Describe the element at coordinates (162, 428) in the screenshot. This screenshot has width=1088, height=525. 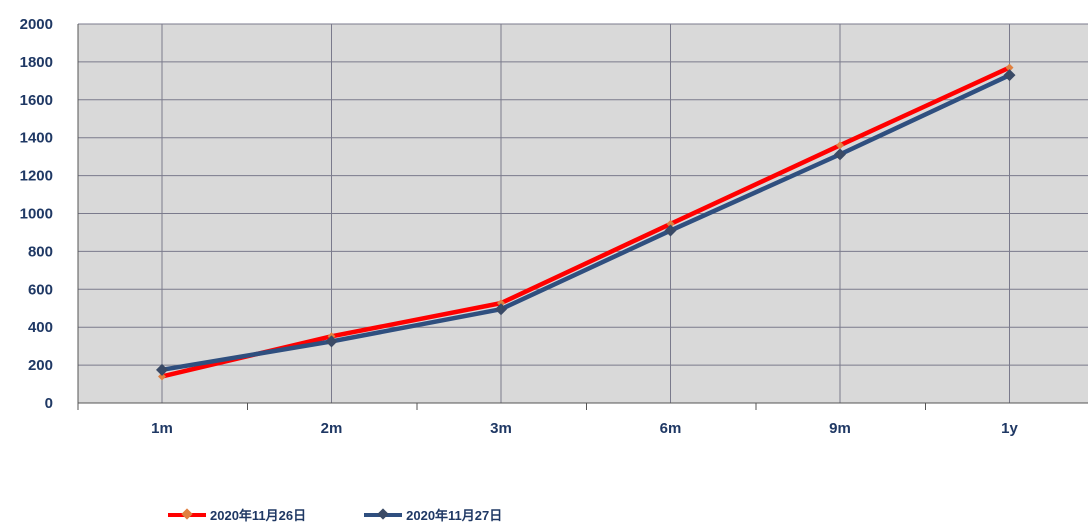
I see `x-tick-label: 1m` at that location.